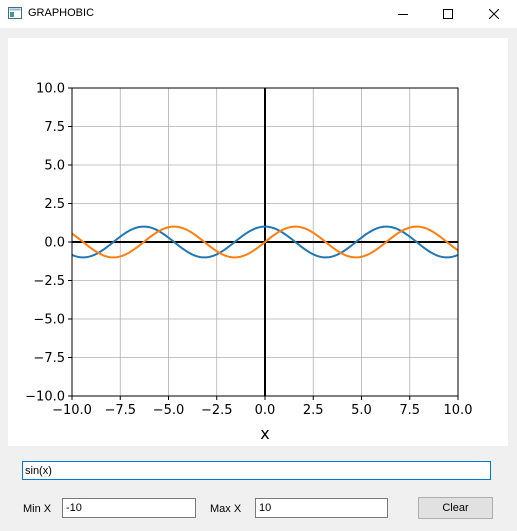  What do you see at coordinates (37, 509) in the screenshot?
I see `min-x-label: Min X` at bounding box center [37, 509].